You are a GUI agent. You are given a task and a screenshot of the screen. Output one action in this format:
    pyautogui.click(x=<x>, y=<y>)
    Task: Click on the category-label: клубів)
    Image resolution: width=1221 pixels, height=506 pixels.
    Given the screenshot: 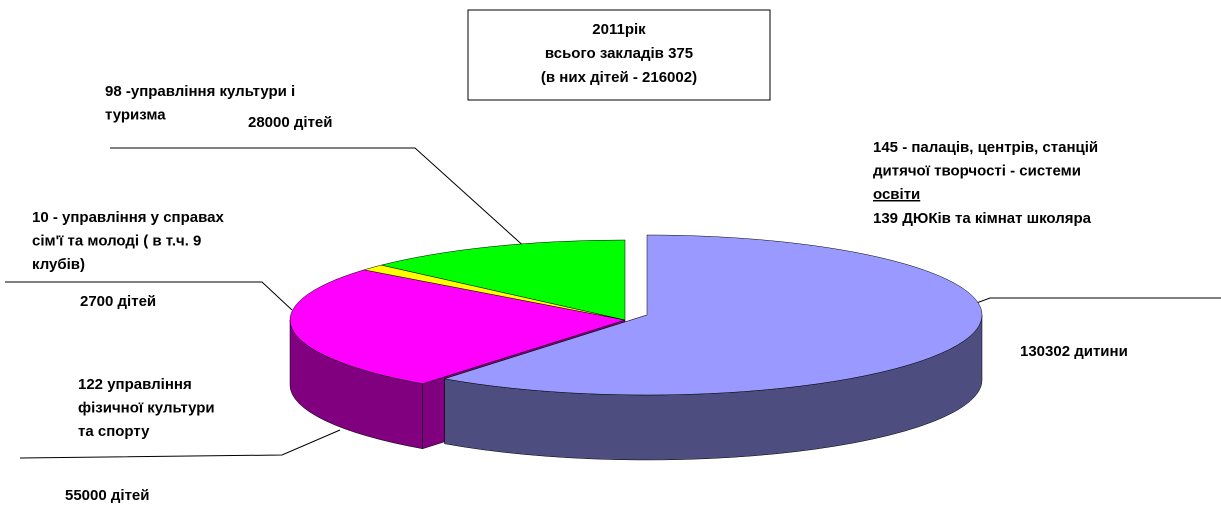 What is the action you would take?
    pyautogui.click(x=58, y=264)
    